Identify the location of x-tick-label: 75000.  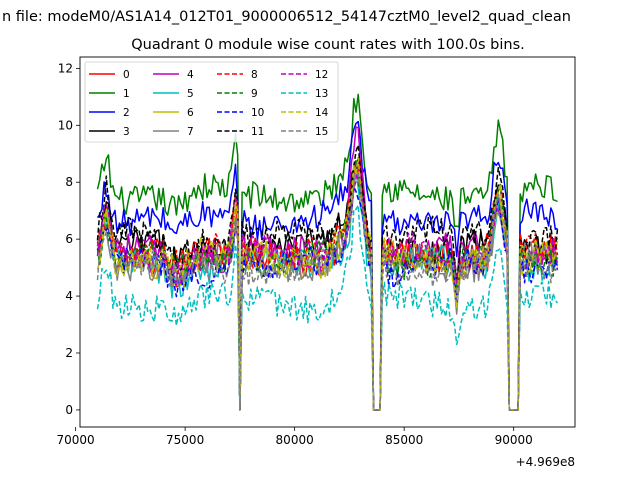
(185, 440).